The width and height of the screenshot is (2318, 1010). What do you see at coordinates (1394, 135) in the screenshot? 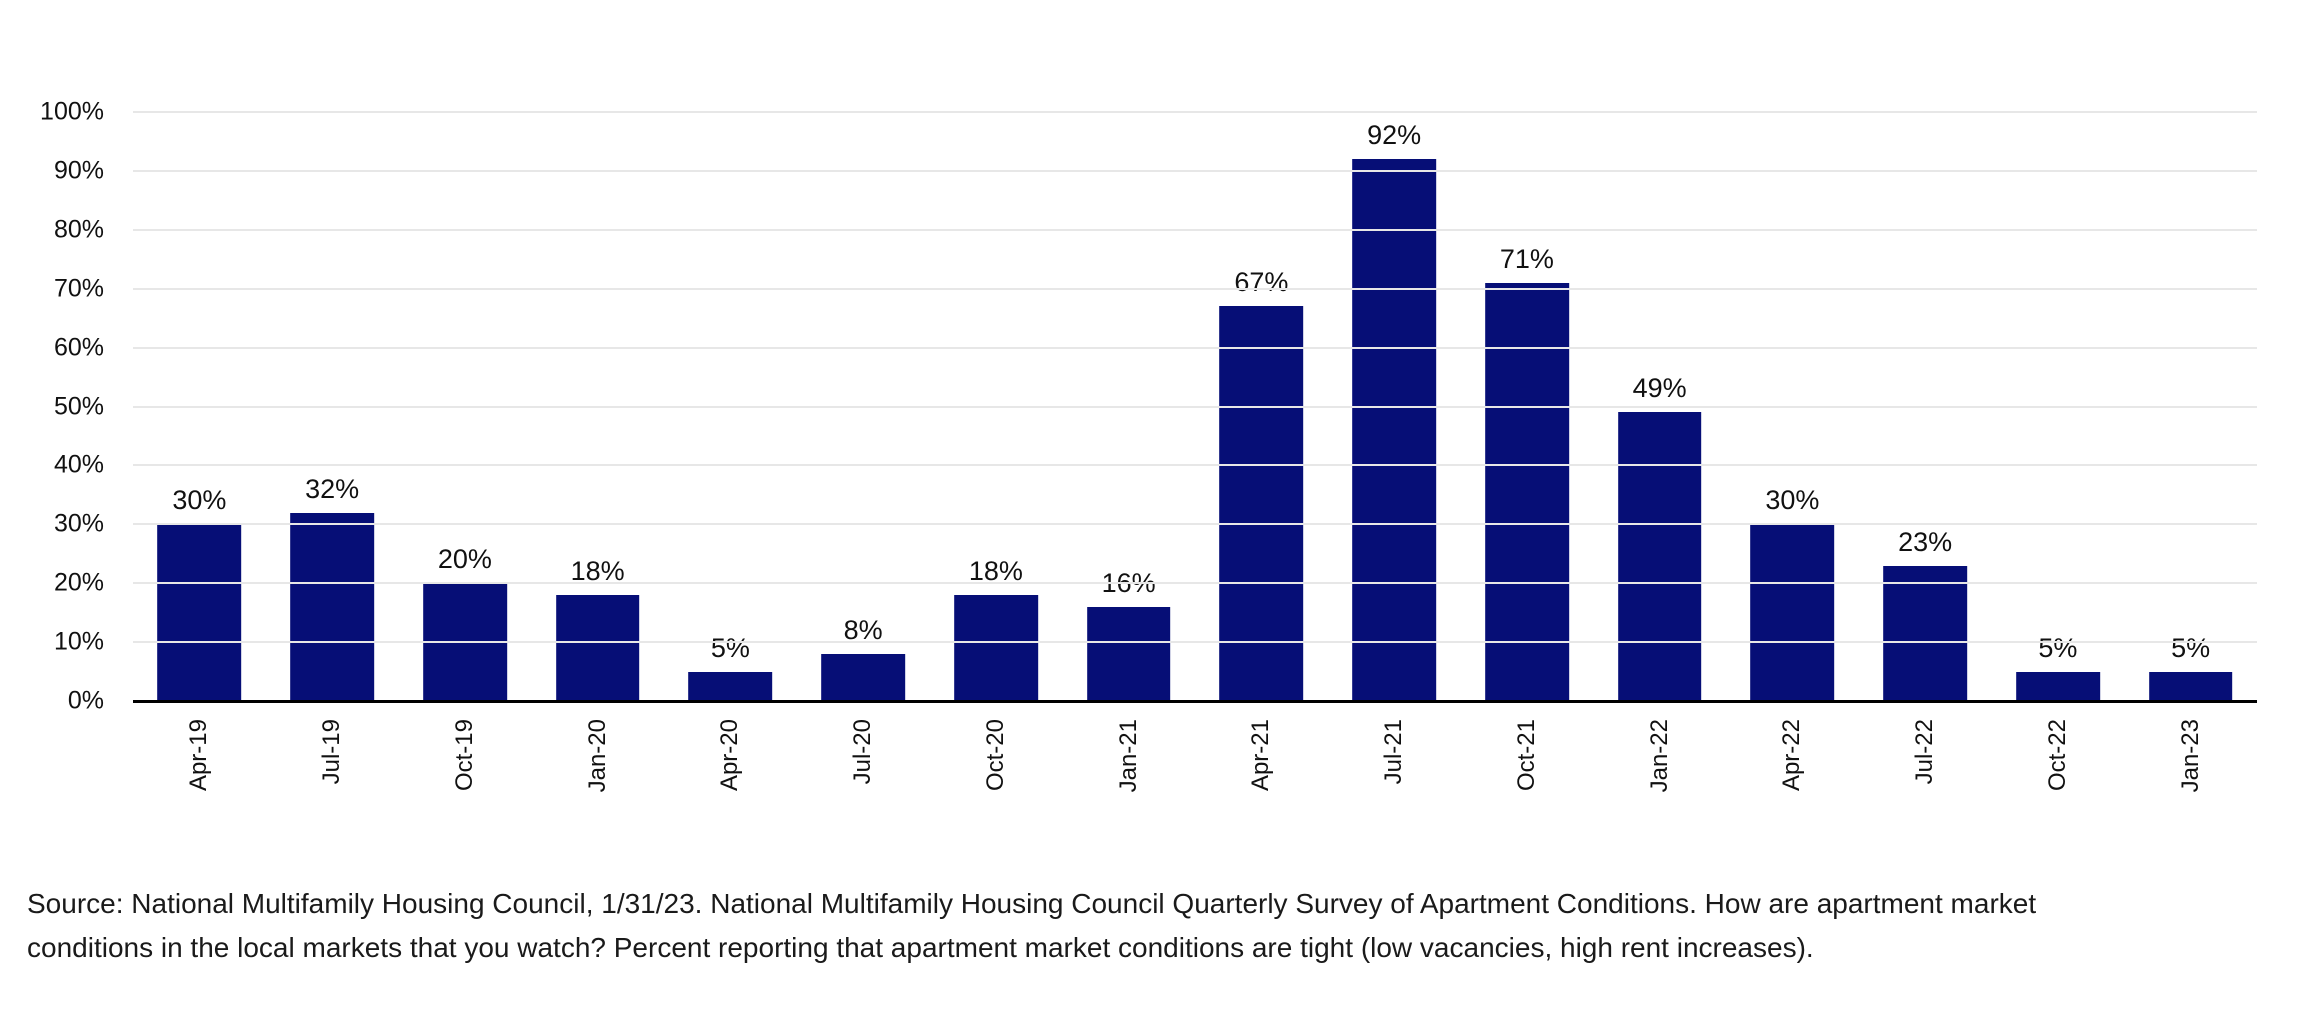
I see `bar-value-label: 92%` at bounding box center [1394, 135].